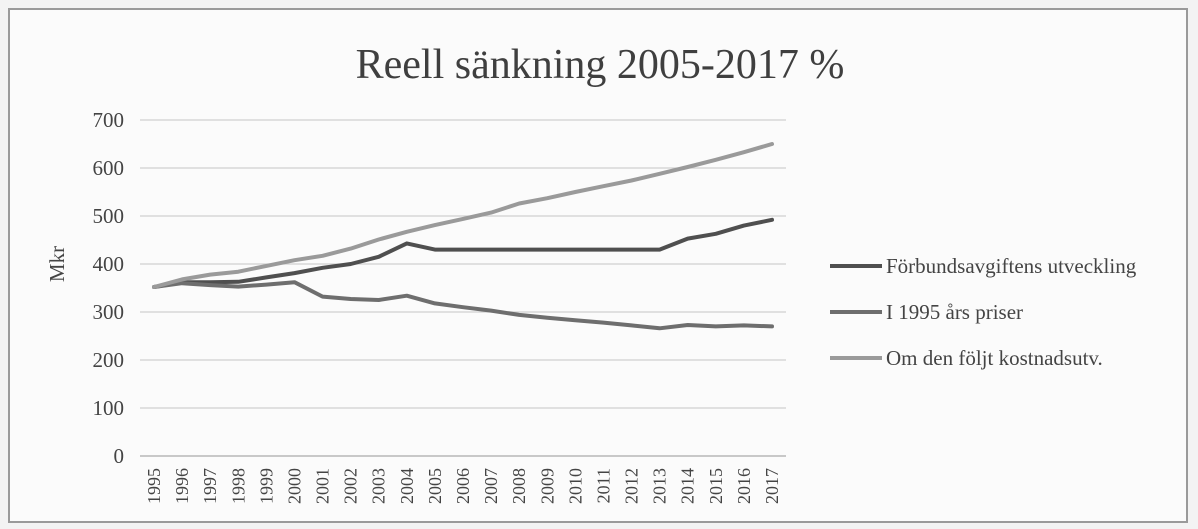  I want to click on x-tick-label: 2015, so click(716, 486).